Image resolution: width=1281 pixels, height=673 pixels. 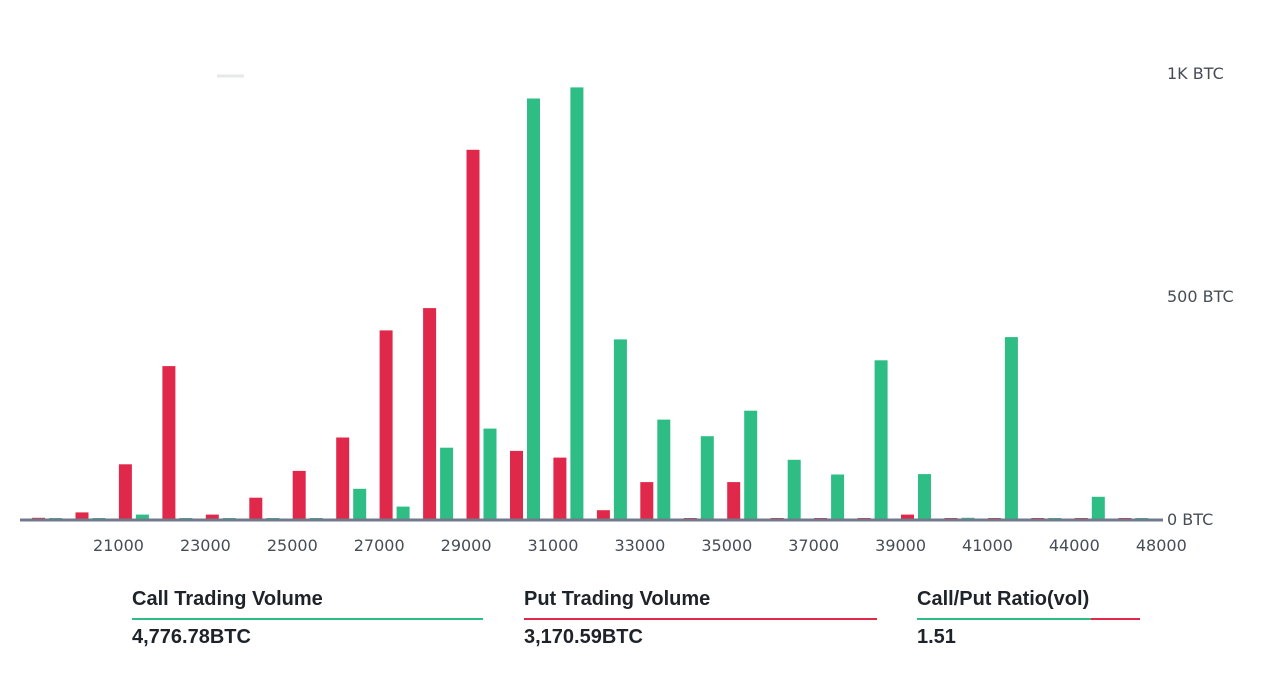 I want to click on y-axis: 0 BTC 500 BTC 1K BTC, so click(x=1200, y=296).